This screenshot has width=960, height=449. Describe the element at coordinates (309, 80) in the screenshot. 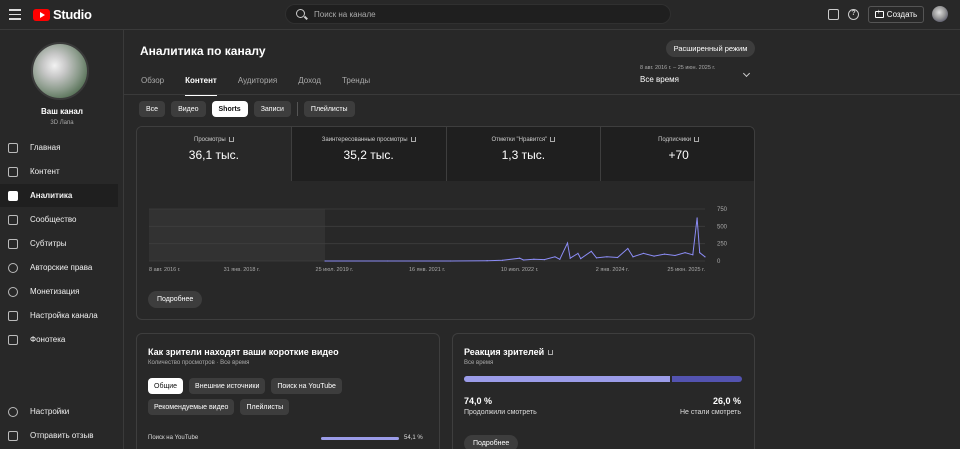

I see `tab-revenue: Доход` at that location.